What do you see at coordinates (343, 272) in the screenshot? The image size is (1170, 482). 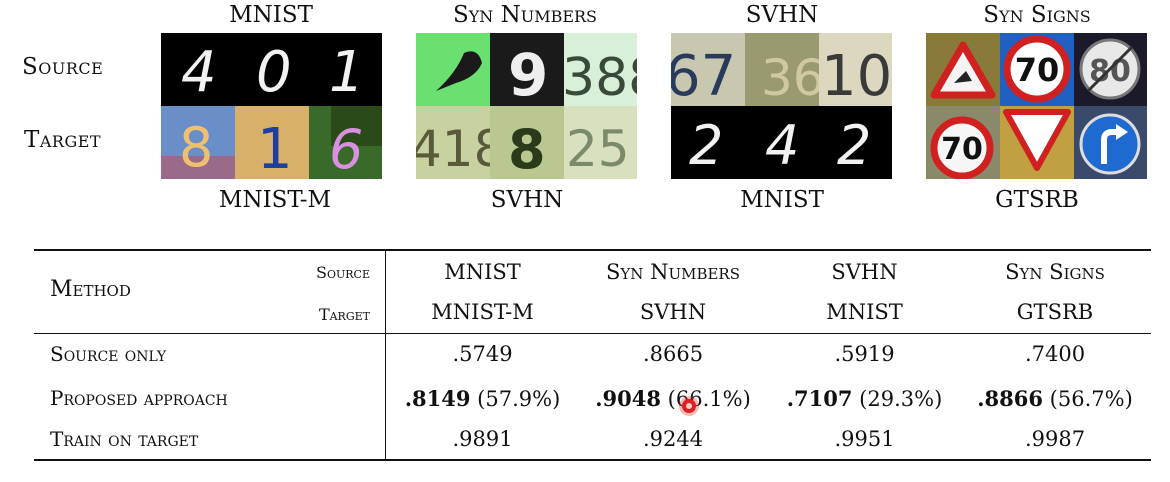 I see `source-header: Source` at bounding box center [343, 272].